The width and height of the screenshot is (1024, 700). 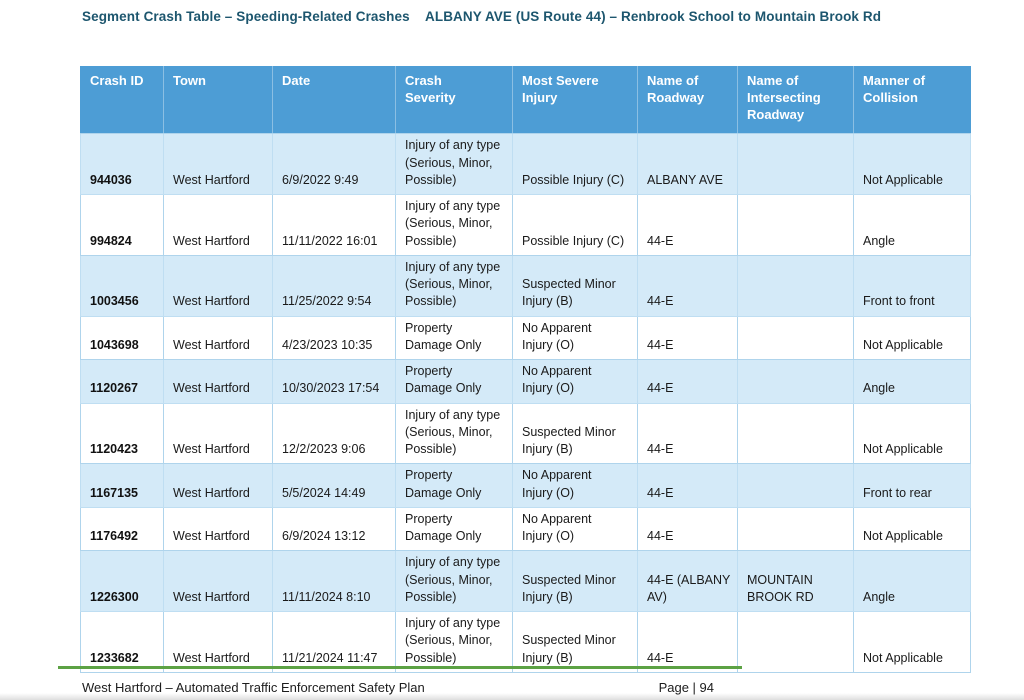 What do you see at coordinates (122, 225) in the screenshot?
I see `cell-crash-id: 994824` at bounding box center [122, 225].